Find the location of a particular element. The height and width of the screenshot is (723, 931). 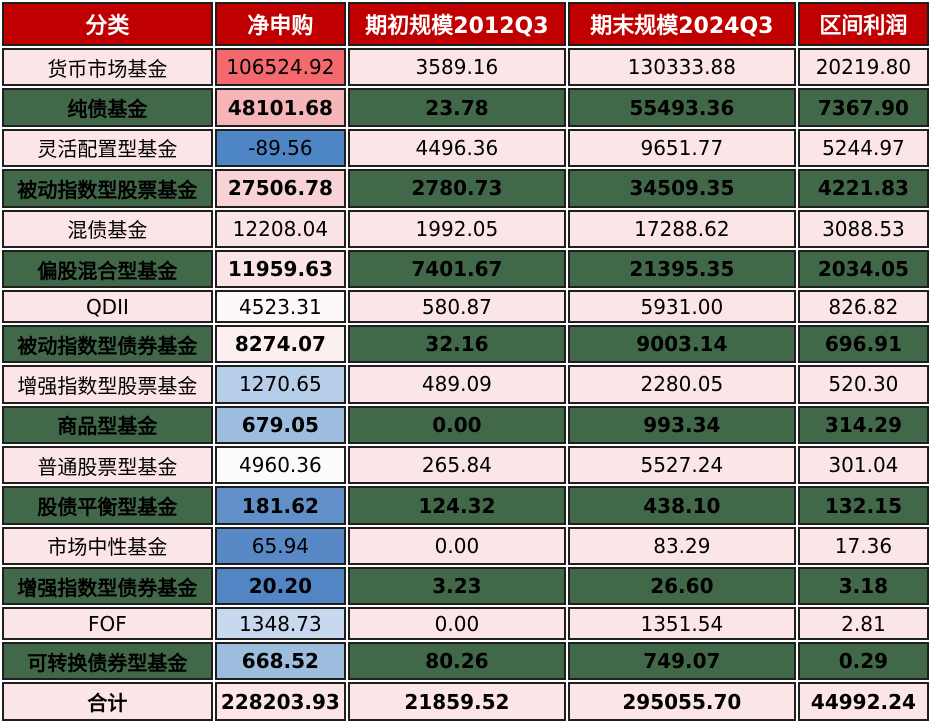

profit-cell: 44992.24 is located at coordinates (863, 701).